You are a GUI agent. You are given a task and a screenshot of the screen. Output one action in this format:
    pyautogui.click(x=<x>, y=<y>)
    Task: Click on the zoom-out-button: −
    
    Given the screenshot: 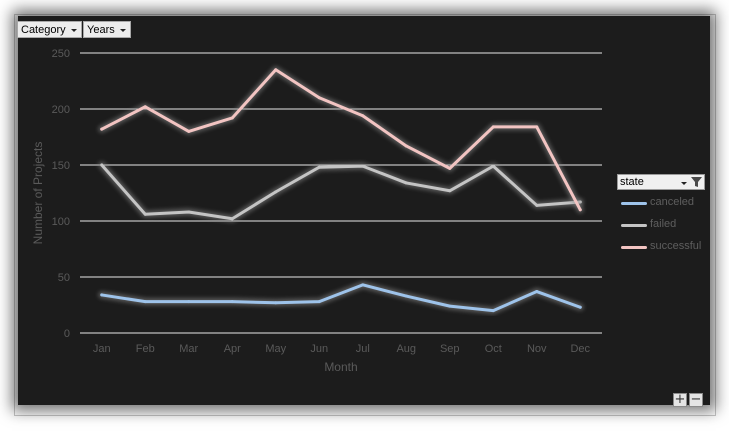 What is the action you would take?
    pyautogui.click(x=696, y=400)
    